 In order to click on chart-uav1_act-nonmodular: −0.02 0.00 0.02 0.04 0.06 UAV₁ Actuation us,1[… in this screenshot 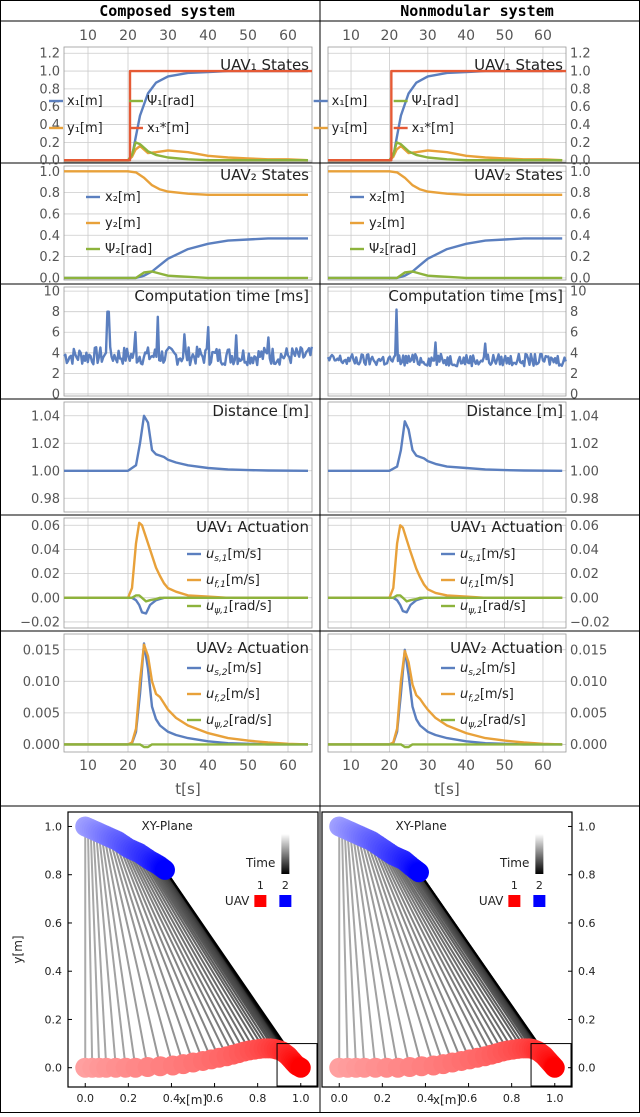, I will do `click(468, 573)`.